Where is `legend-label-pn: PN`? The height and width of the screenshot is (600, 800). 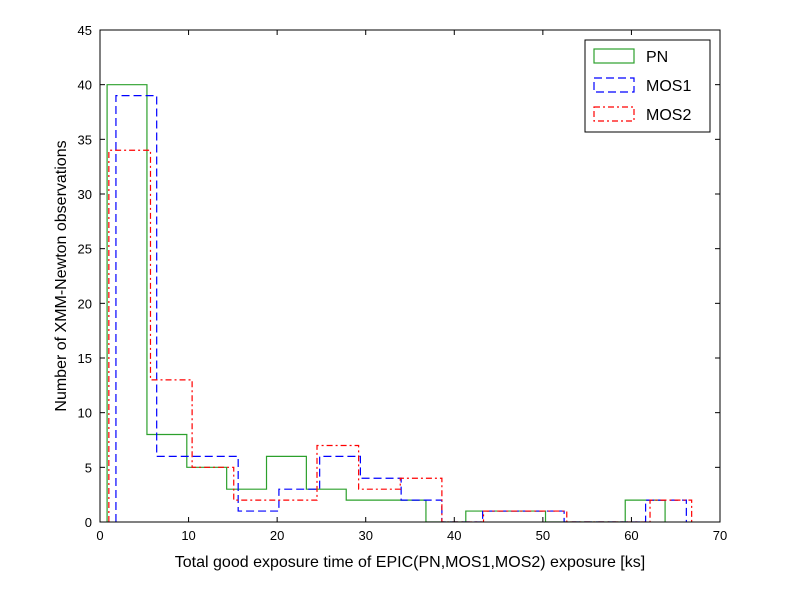
legend-label-pn: PN is located at coordinates (657, 57).